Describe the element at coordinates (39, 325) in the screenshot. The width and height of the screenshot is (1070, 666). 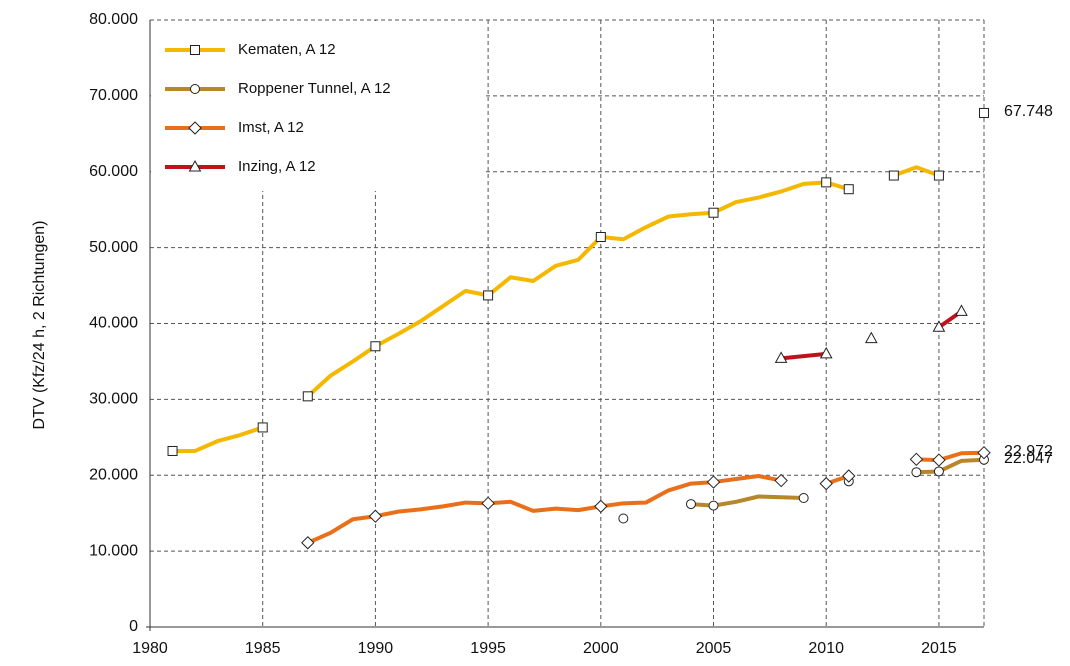
I see `y-axis-label: DTV (Kfz/24 h, 2 Richtungen)` at that location.